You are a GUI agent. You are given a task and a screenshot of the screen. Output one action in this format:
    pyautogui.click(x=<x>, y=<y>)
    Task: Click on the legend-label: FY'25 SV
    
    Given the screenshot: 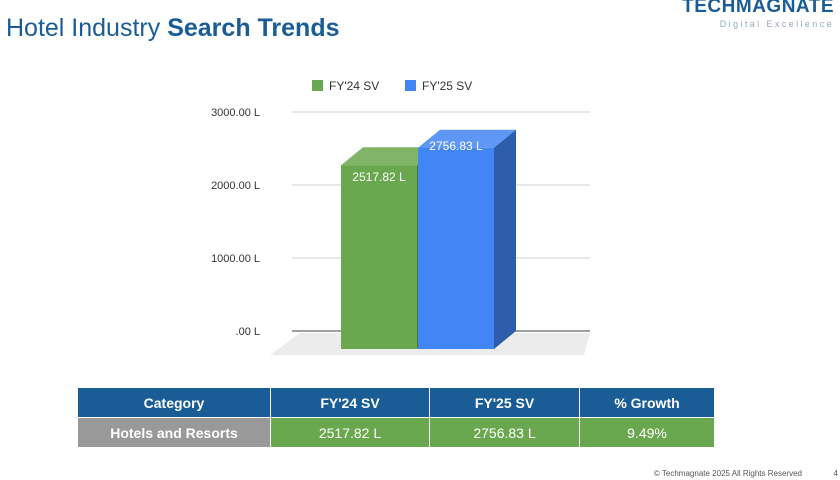 What is the action you would take?
    pyautogui.click(x=447, y=86)
    